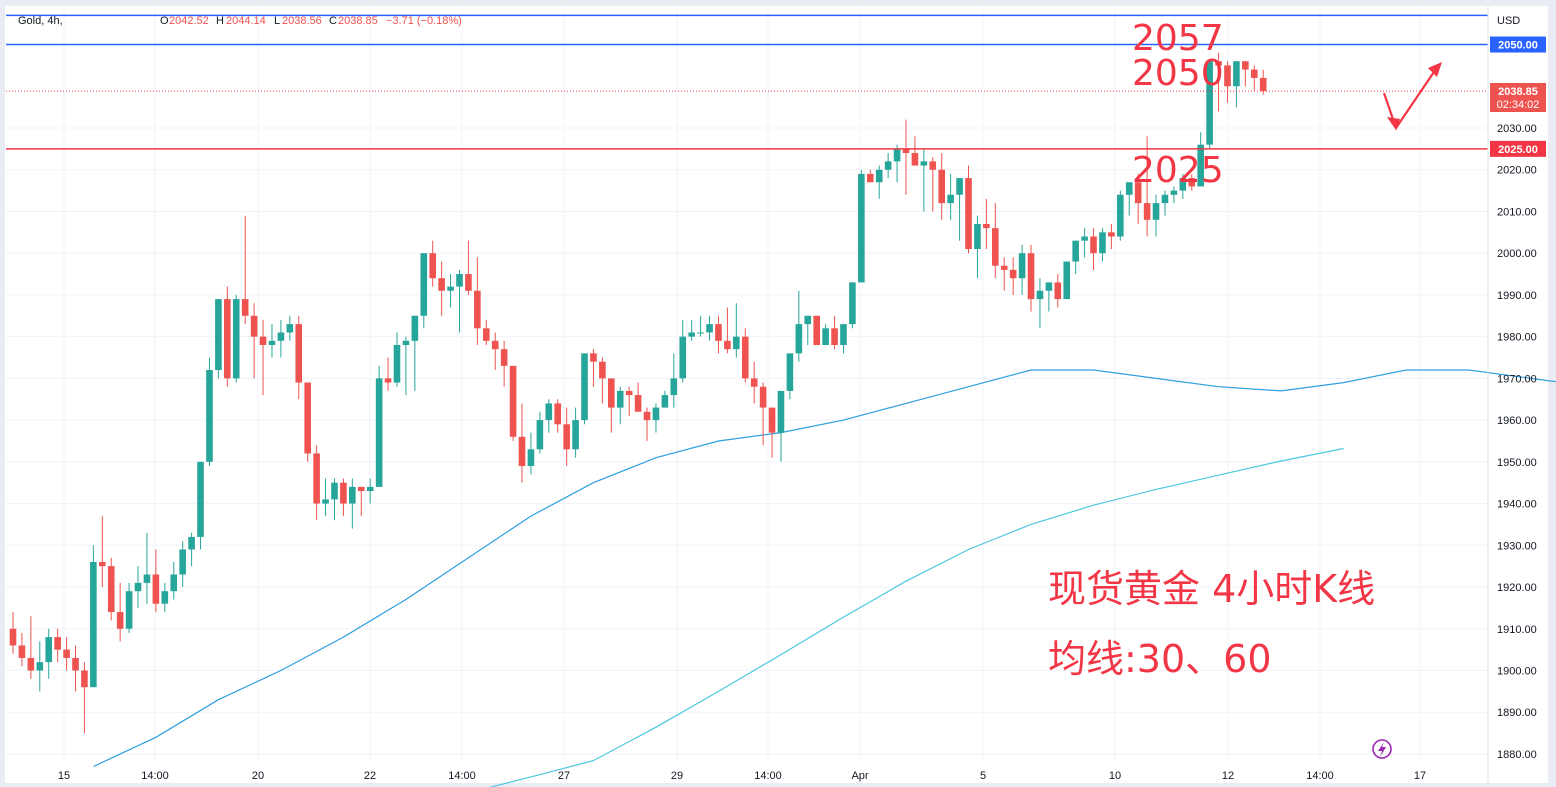  Describe the element at coordinates (220, 21) in the screenshot. I see `legend-high-label: H` at that location.